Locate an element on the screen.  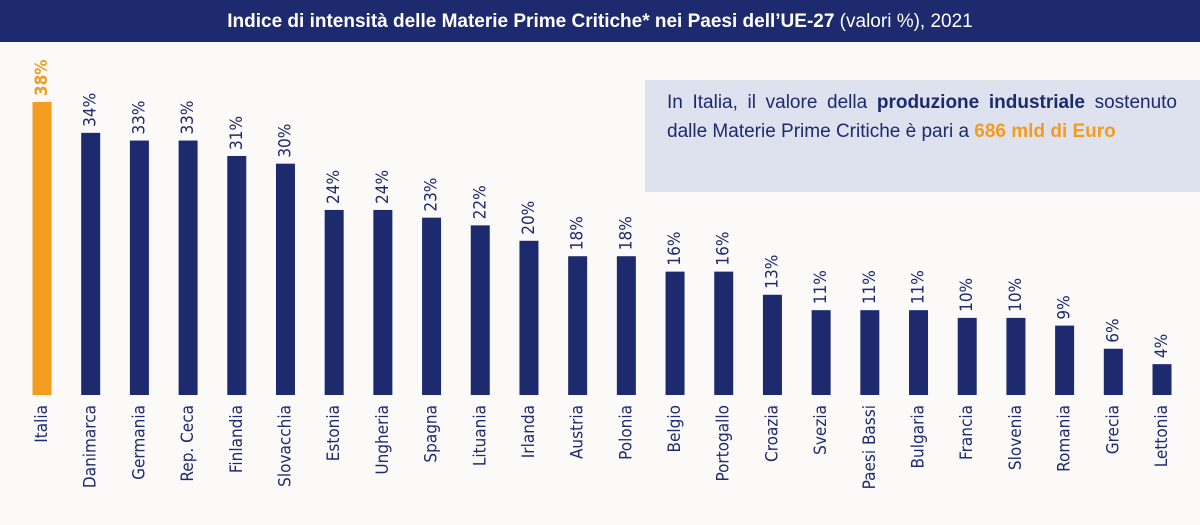
x-tick-label: Paesi Bassi is located at coordinates (870, 447).